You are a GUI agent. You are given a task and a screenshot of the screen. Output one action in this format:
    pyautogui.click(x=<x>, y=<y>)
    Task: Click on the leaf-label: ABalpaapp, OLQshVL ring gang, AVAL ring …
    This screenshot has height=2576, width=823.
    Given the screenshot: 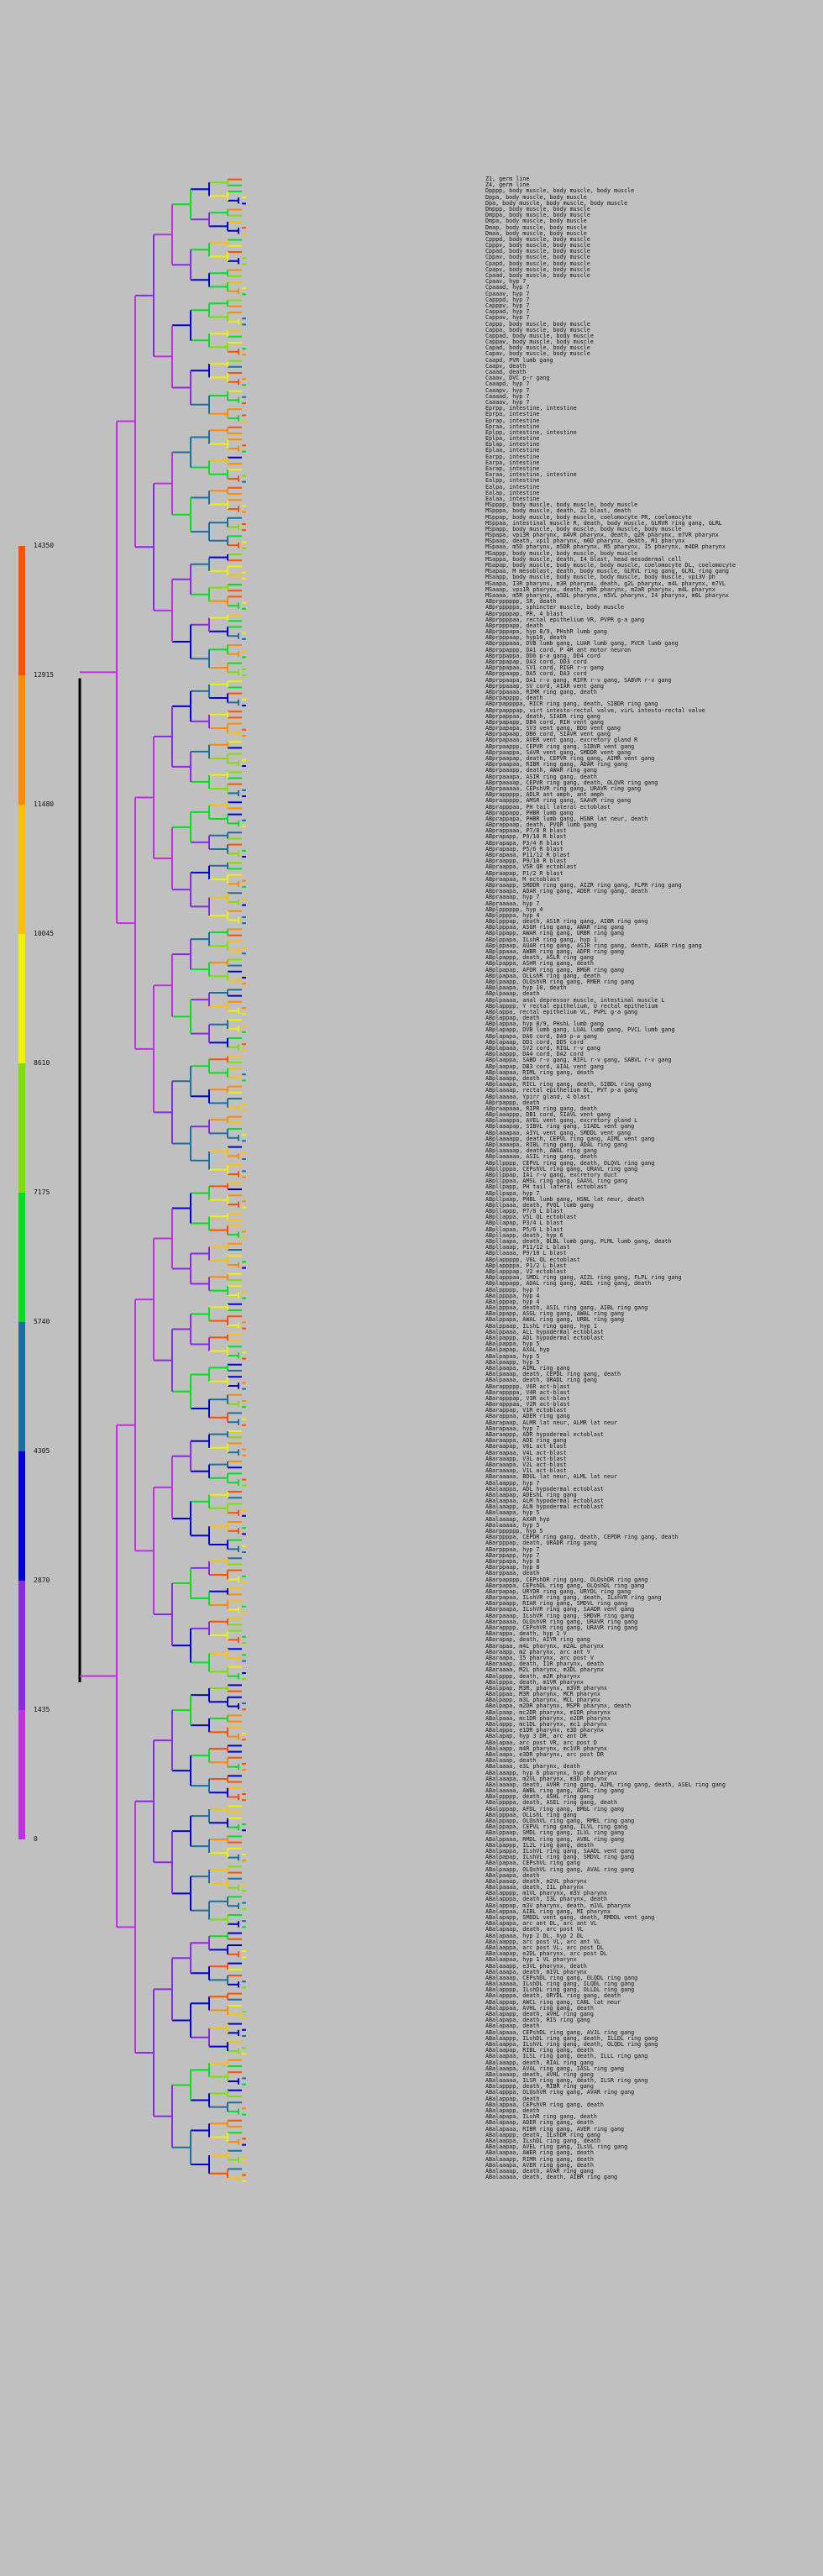 What is the action you would take?
    pyautogui.click(x=560, y=1869)
    